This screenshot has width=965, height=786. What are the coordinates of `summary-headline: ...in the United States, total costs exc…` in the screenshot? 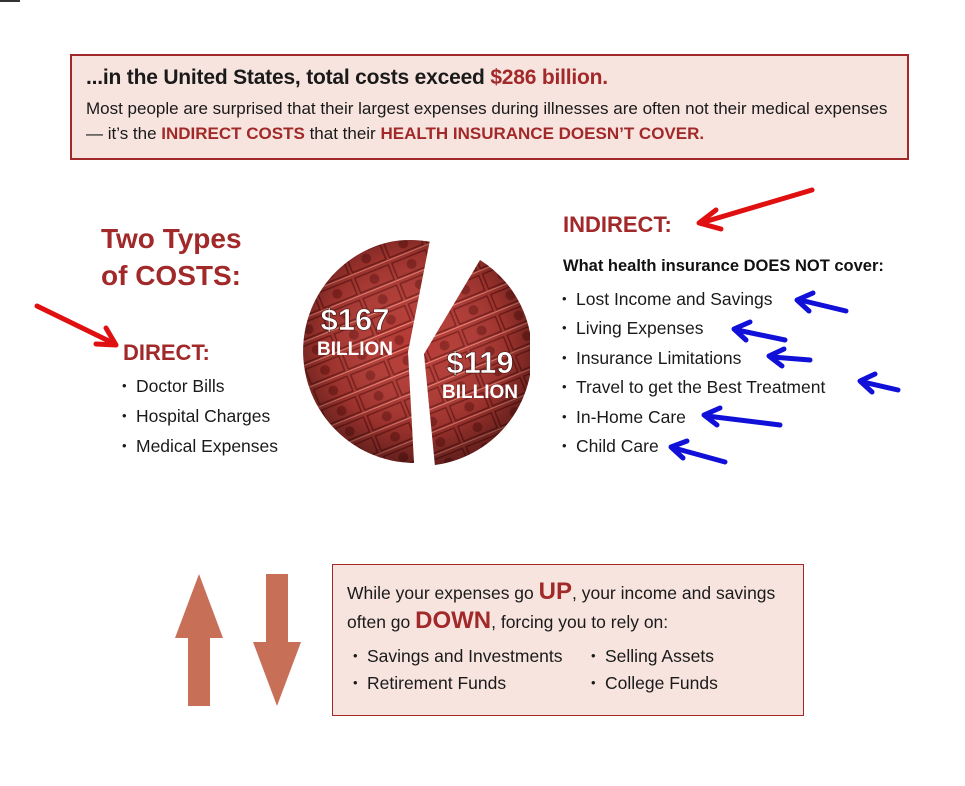 It's located at (489, 78).